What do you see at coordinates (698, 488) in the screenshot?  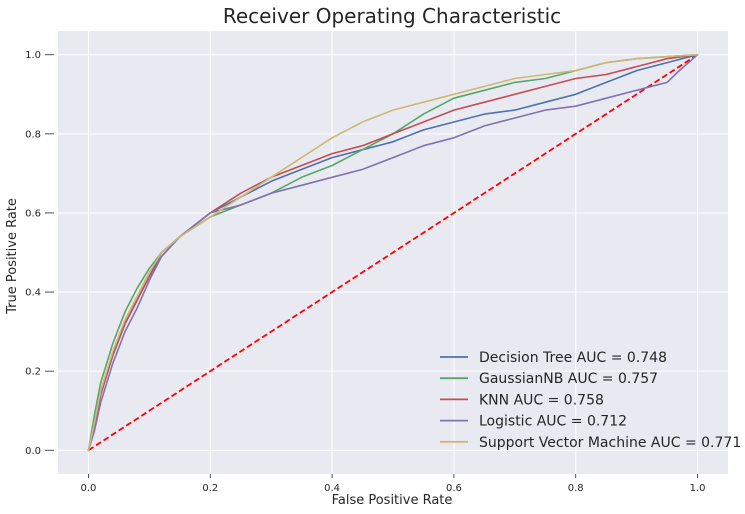 I see `x-tick-label: 1.0` at bounding box center [698, 488].